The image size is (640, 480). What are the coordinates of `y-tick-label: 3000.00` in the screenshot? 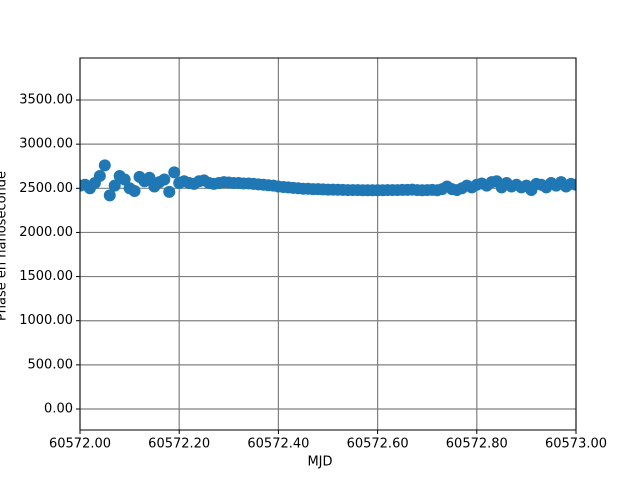 It's located at (46, 144).